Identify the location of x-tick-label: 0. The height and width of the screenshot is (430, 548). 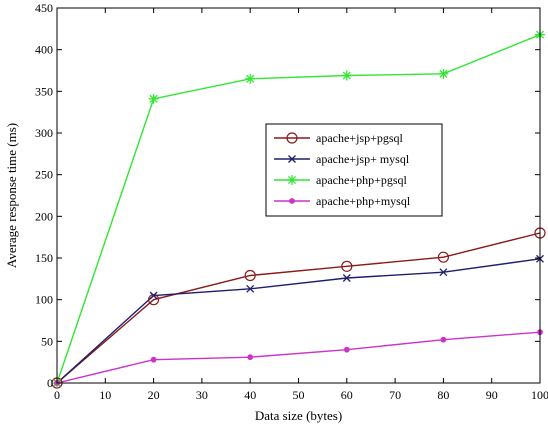
(57, 395).